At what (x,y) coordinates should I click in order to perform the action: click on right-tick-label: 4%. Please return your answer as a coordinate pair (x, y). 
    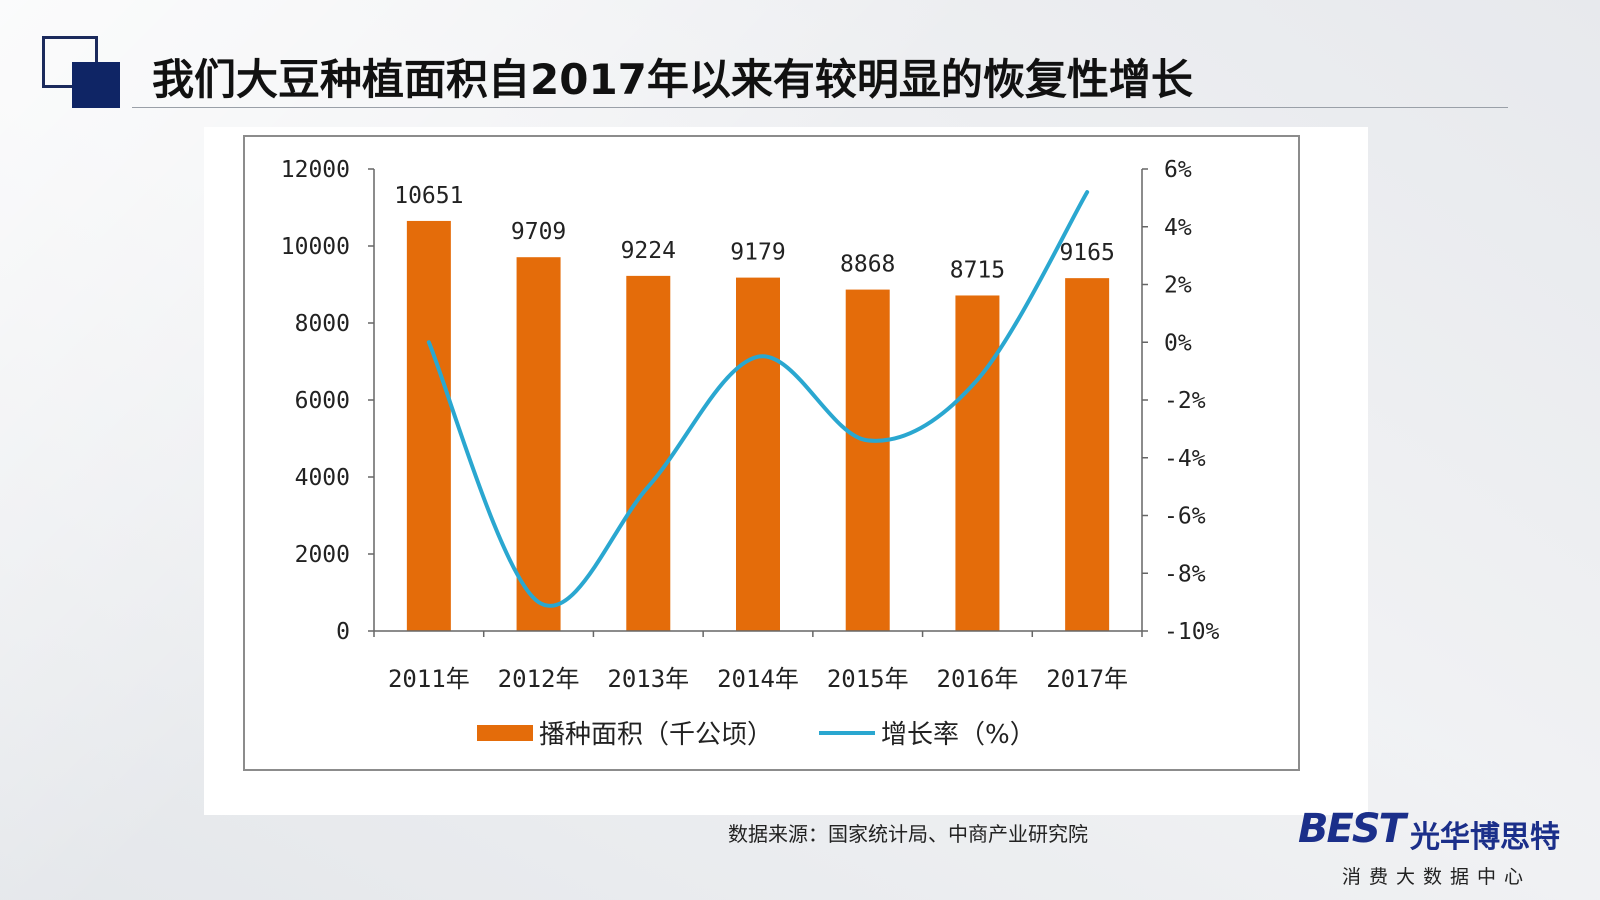
    Looking at the image, I should click on (1178, 228).